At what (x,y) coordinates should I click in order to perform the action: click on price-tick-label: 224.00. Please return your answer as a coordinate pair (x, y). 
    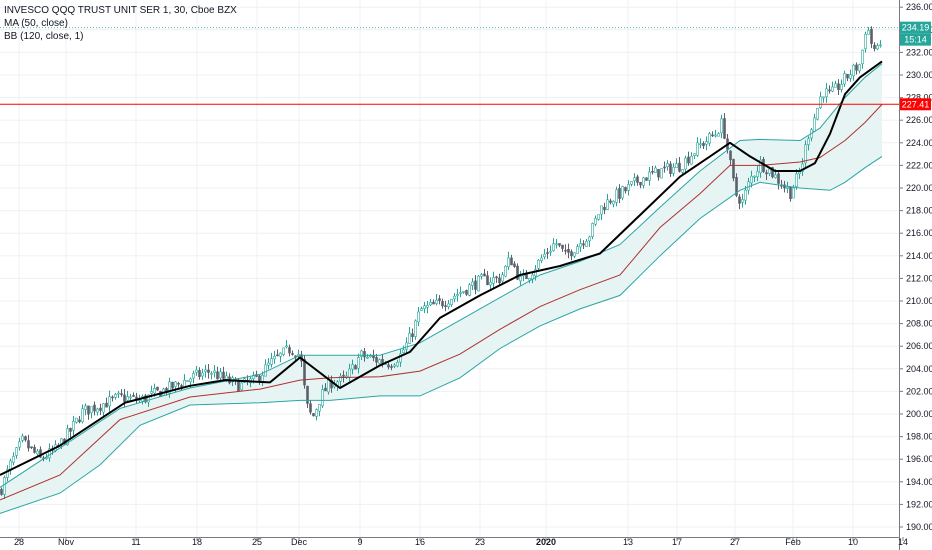
    Looking at the image, I should click on (919, 143).